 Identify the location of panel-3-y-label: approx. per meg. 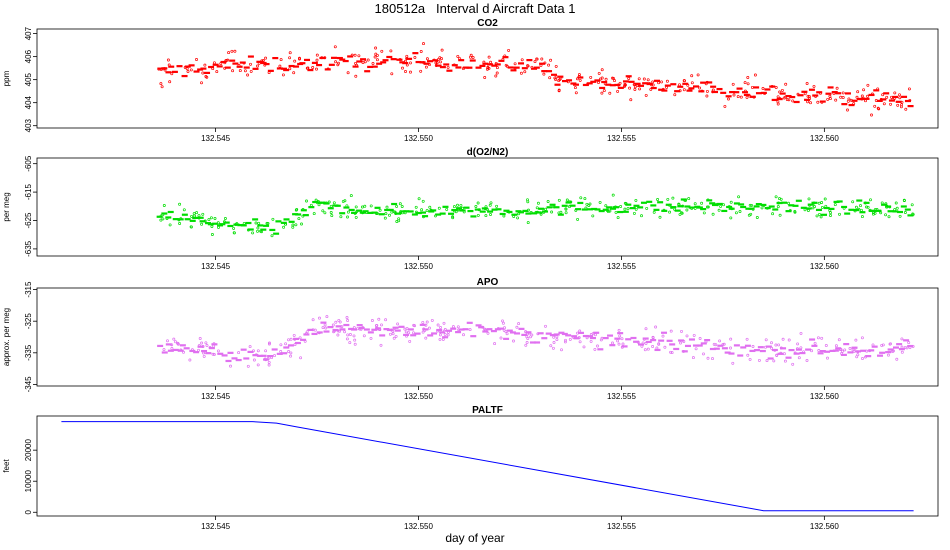
(6, 337).